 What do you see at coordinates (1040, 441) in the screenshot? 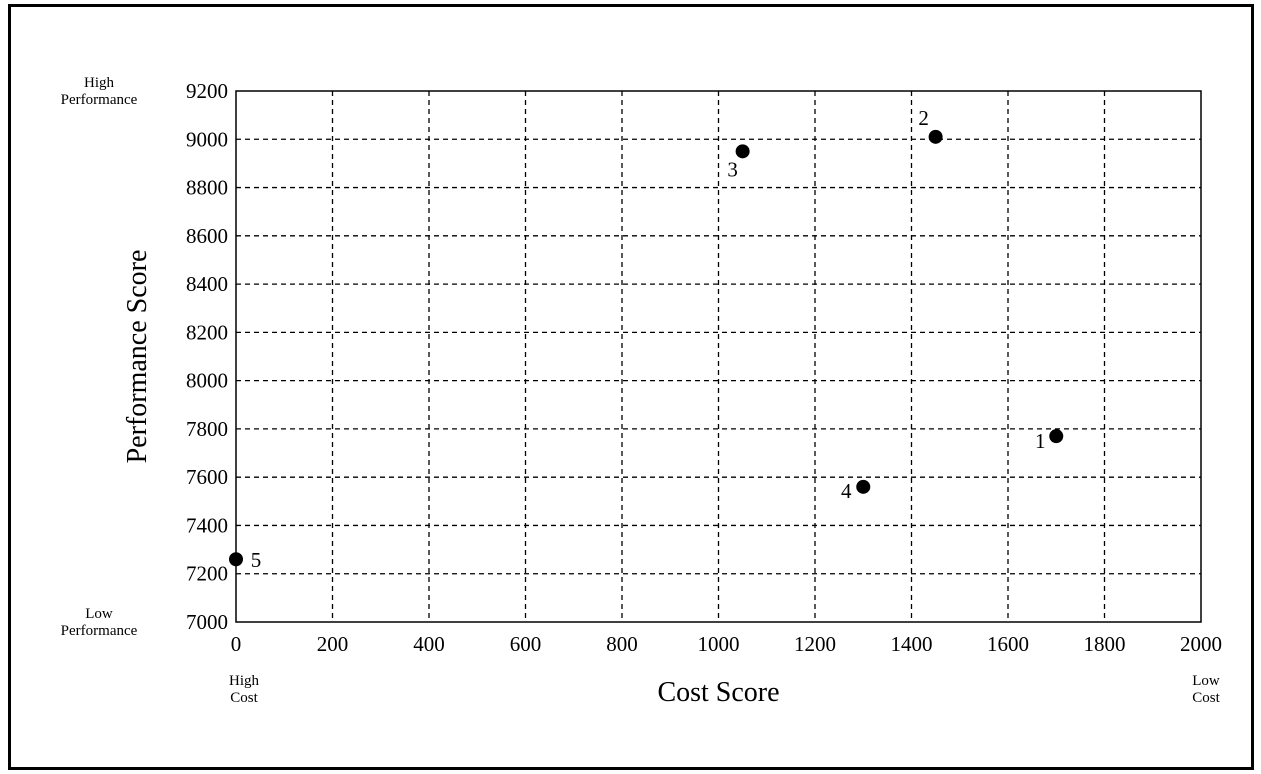
I see `data-point-label: 1` at bounding box center [1040, 441].